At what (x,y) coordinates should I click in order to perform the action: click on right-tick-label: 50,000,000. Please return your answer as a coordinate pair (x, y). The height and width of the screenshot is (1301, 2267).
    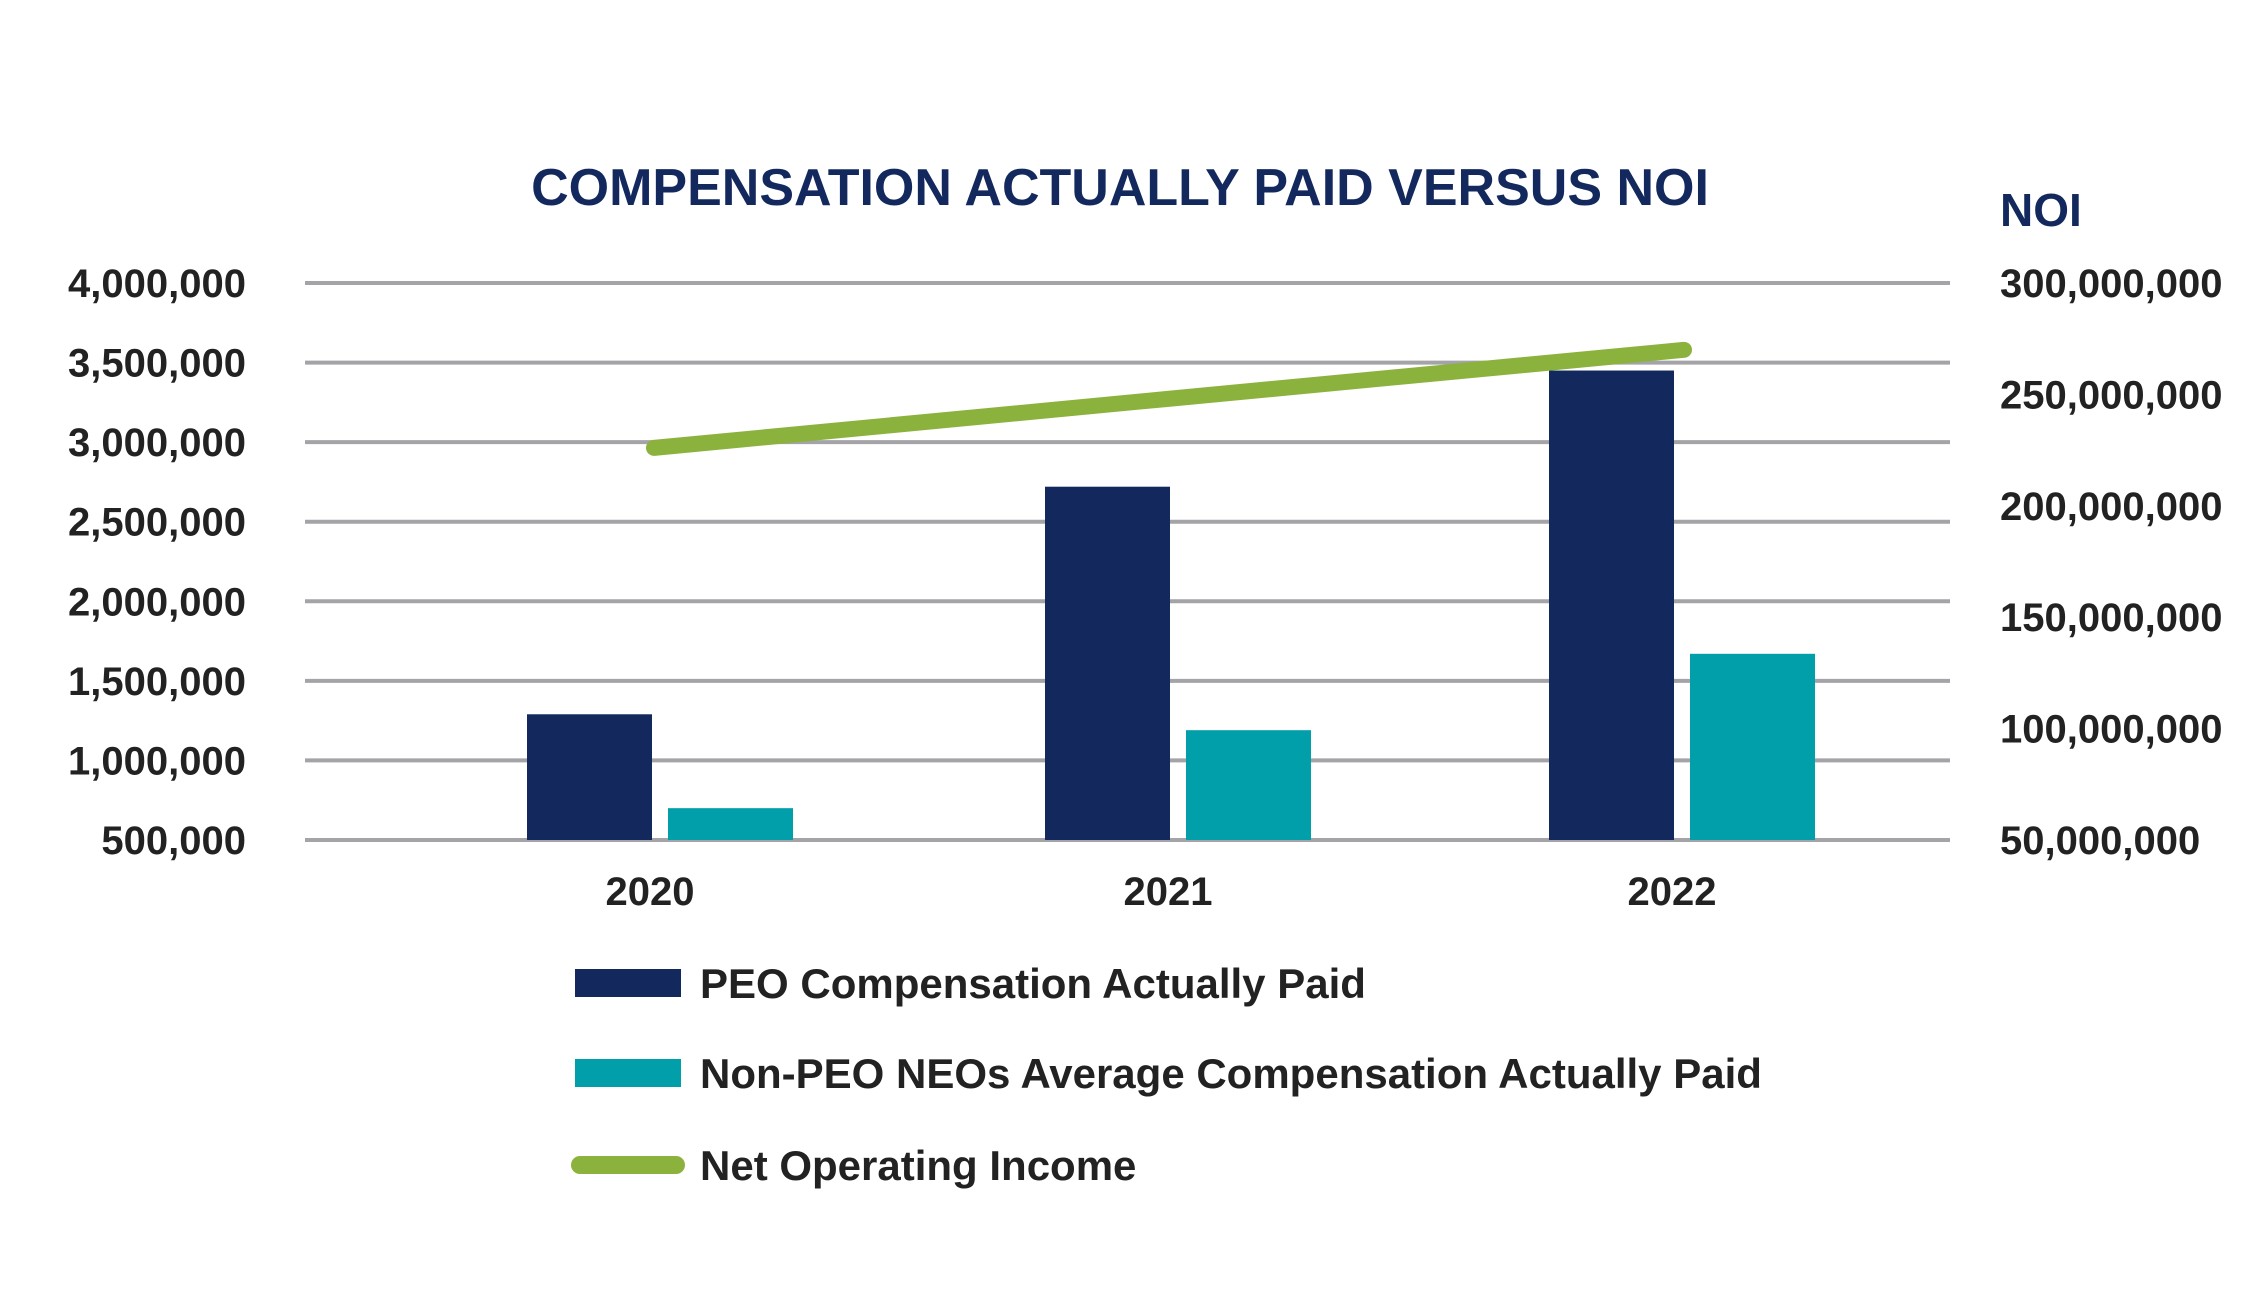
    Looking at the image, I should click on (2100, 841).